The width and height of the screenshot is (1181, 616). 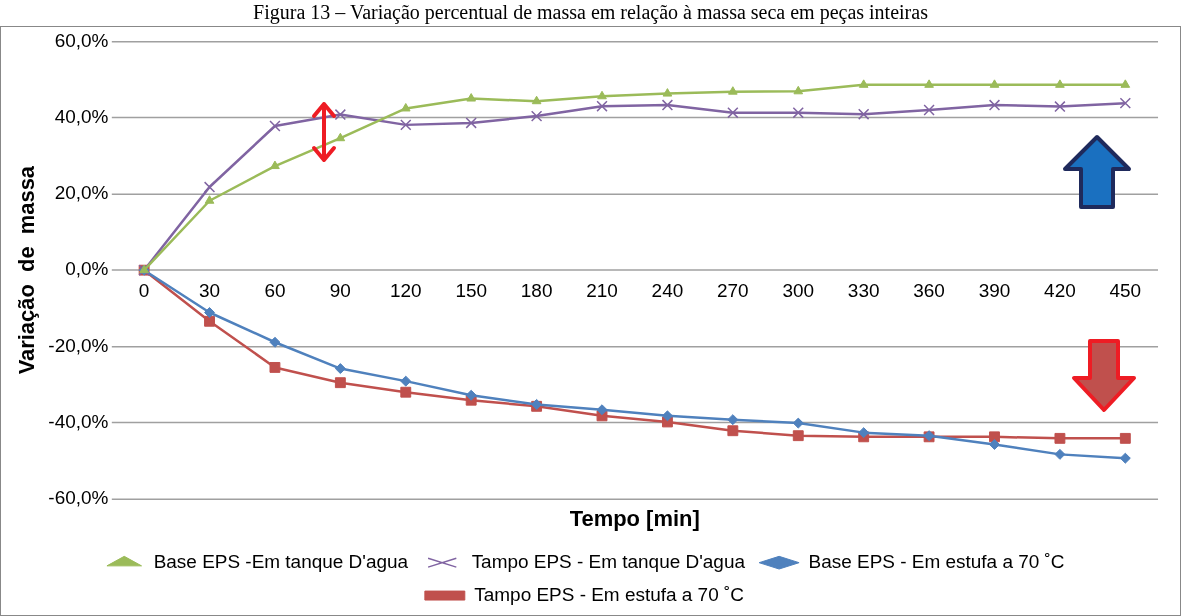 What do you see at coordinates (81, 40) in the screenshot?
I see `y-tick-label: 60,0%` at bounding box center [81, 40].